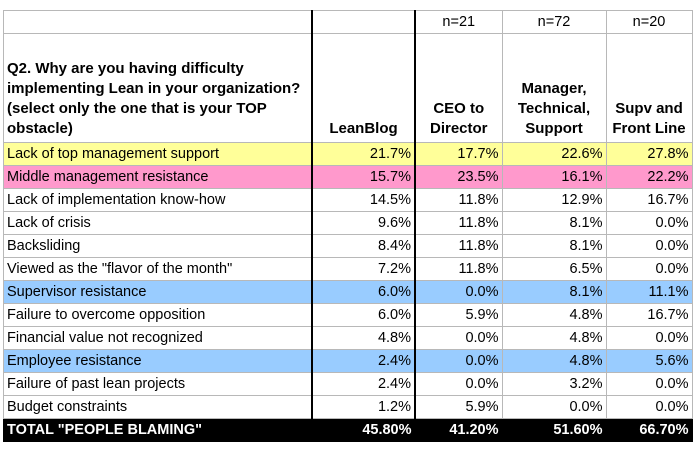  What do you see at coordinates (363, 154) in the screenshot?
I see `value-cell: 21.7%` at bounding box center [363, 154].